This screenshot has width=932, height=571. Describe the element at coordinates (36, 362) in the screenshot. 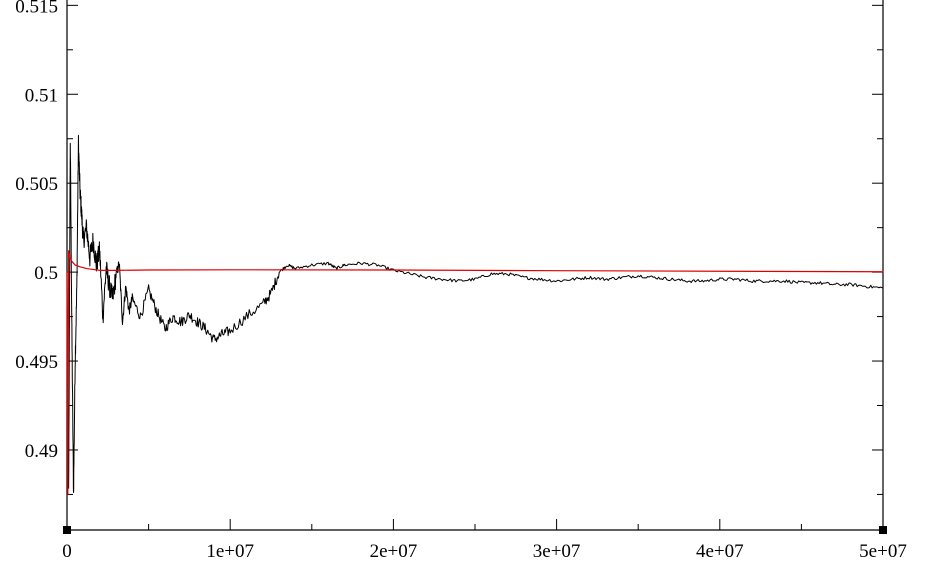

I see `y-tick-label: 0.495` at that location.